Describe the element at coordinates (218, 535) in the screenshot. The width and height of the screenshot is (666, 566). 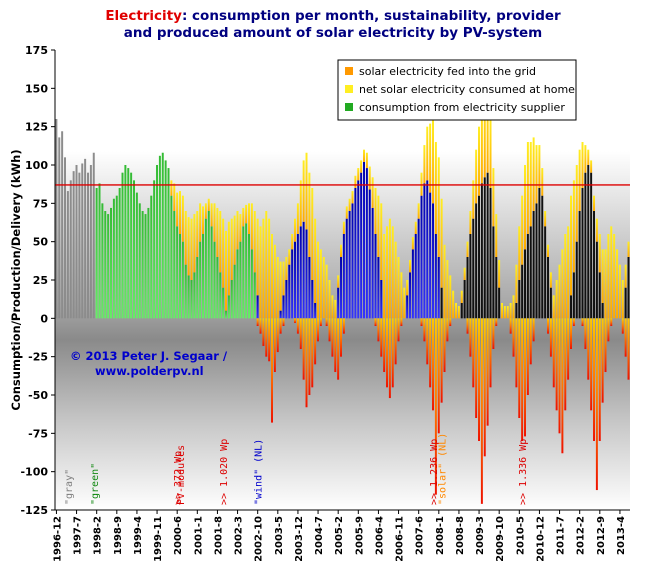
I see `x-tick-label: 2001-8` at that location.